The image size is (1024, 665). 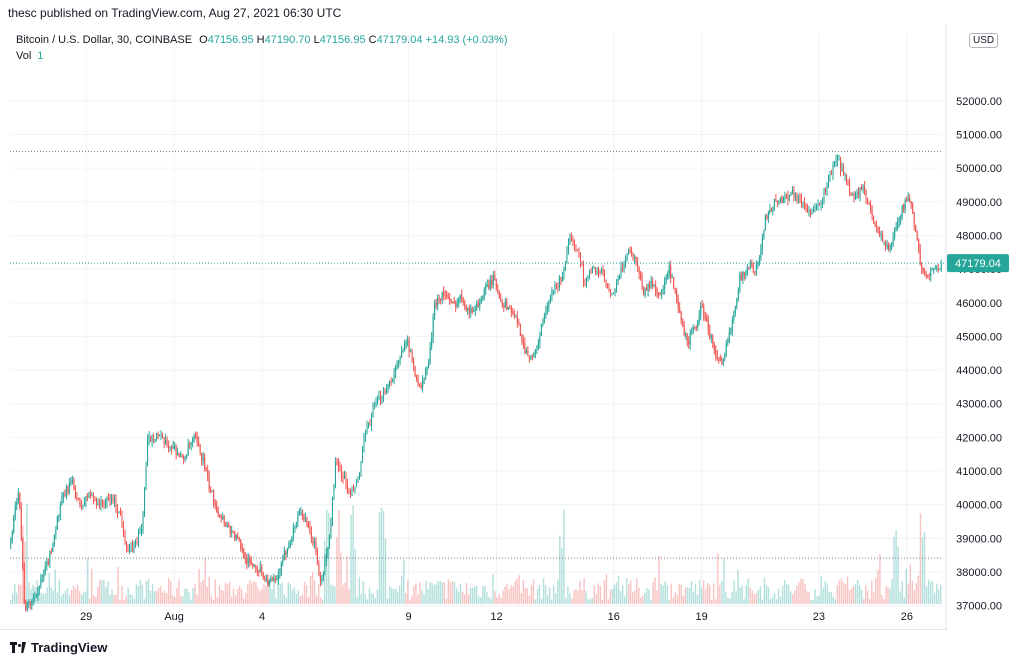 I want to click on y-tick-label: 39000.00, so click(x=979, y=539).